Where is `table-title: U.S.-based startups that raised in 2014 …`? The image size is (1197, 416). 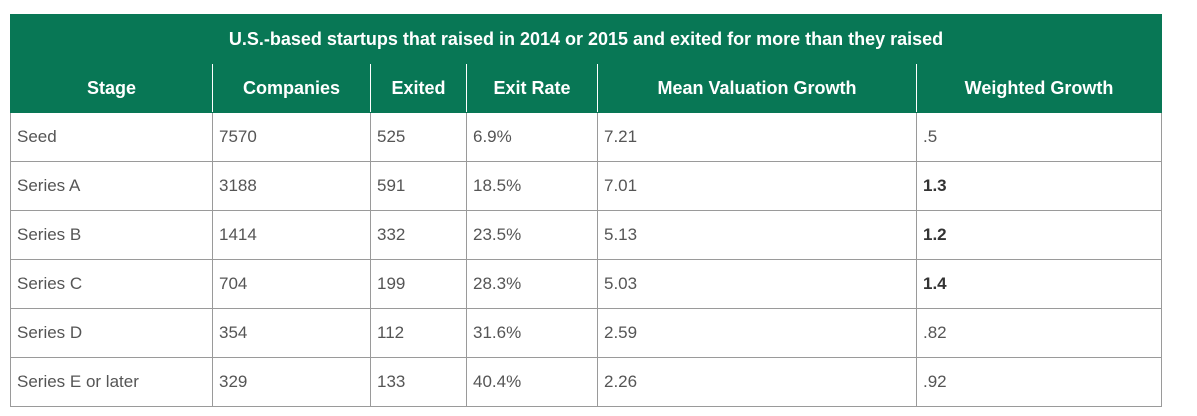 table-title: U.S.-based startups that raised in 2014 … is located at coordinates (586, 39).